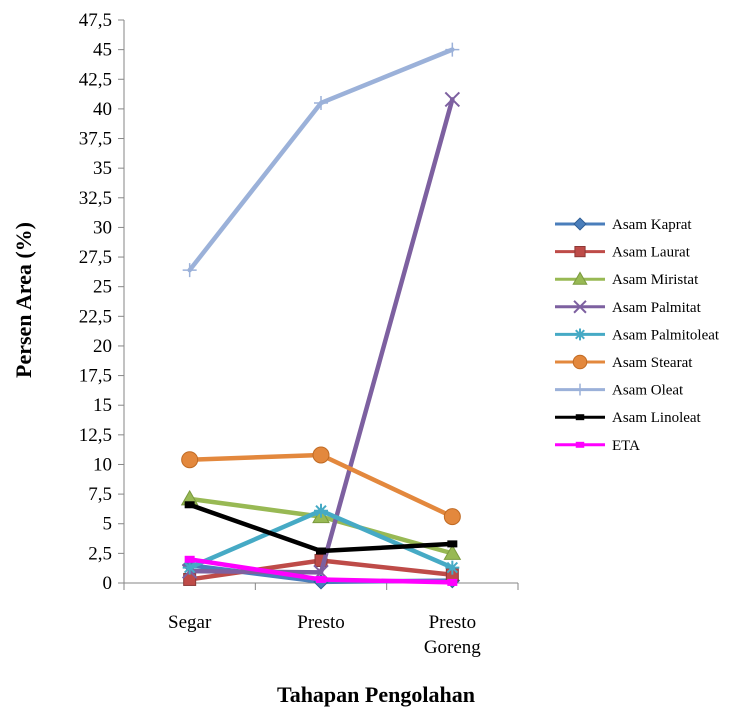 The image size is (752, 713). Describe the element at coordinates (95, 435) in the screenshot. I see `y-tick-label: 12,5` at that location.